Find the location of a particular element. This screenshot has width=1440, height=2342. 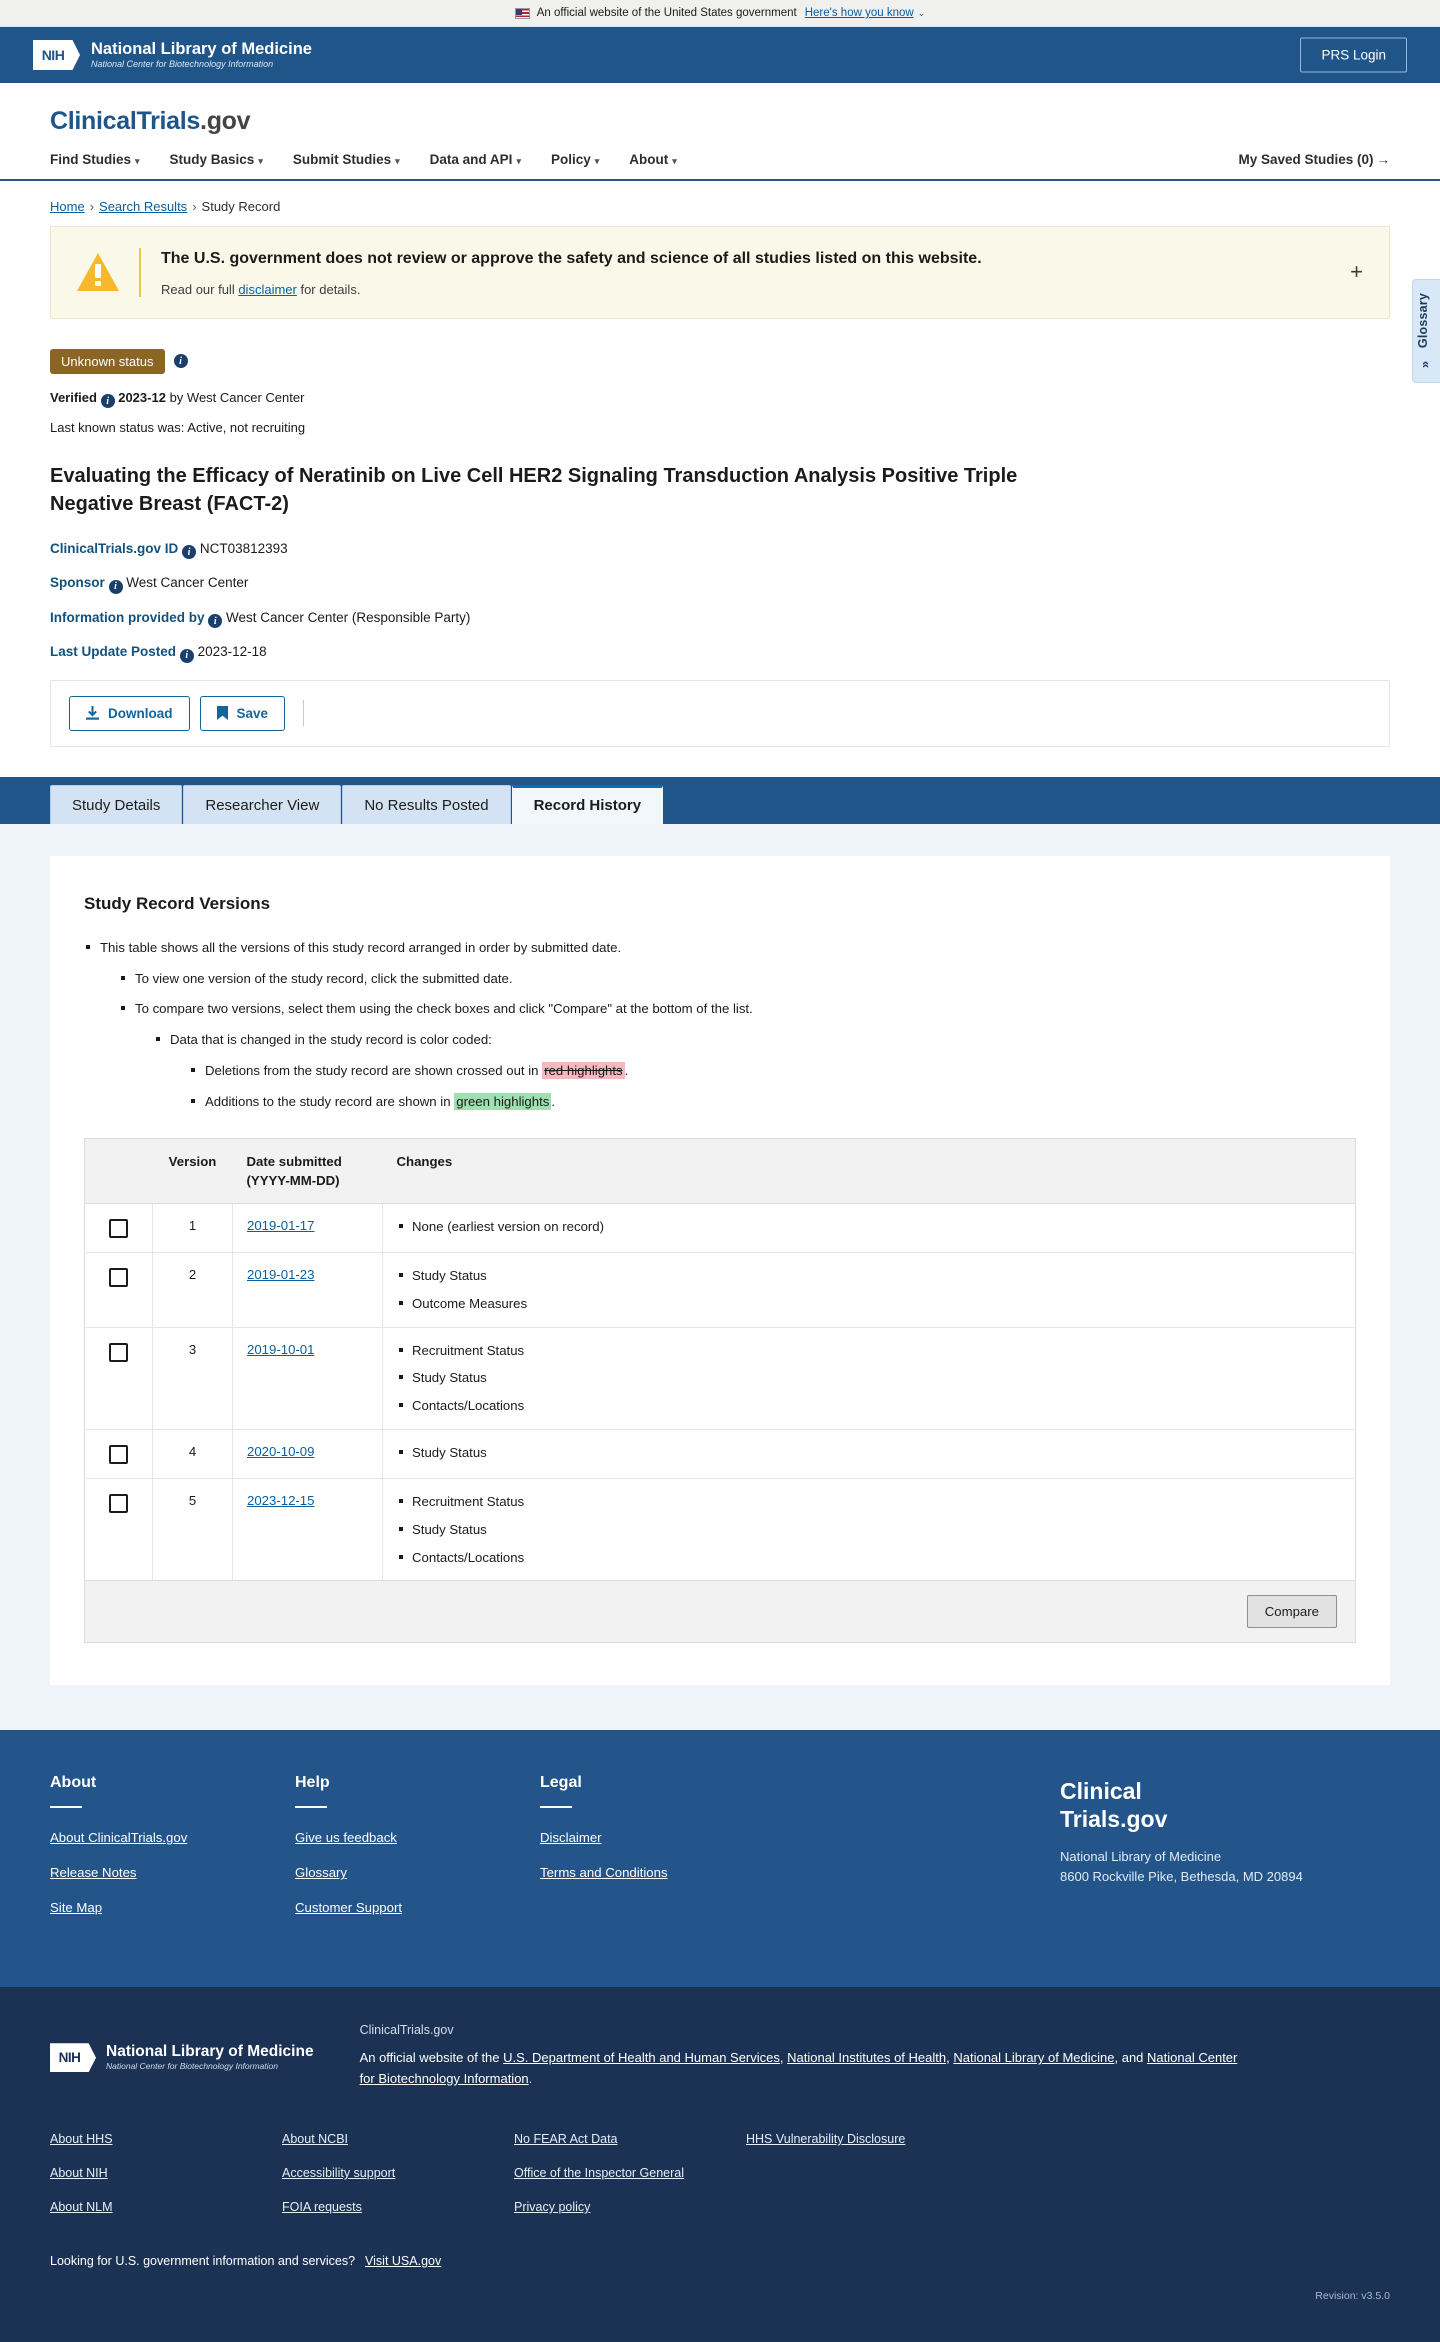

footer-link-about-hhs: About HHS is located at coordinates (81, 2139).